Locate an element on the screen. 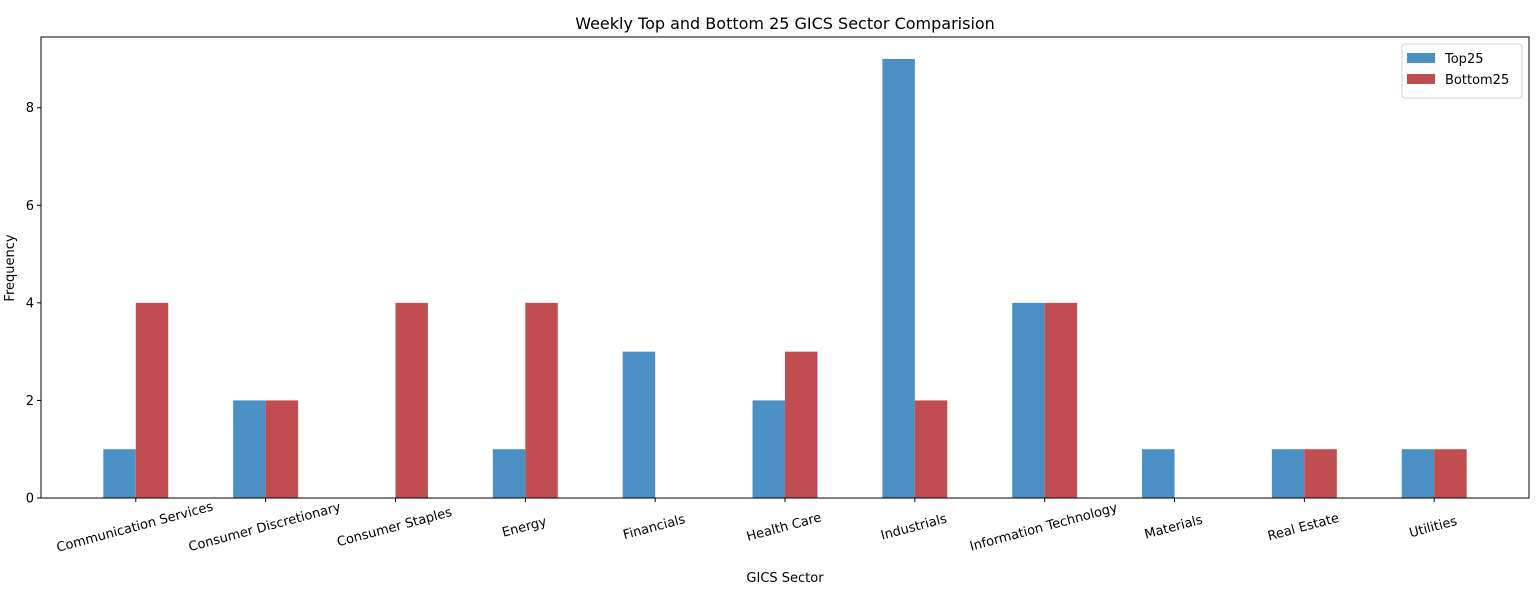 The width and height of the screenshot is (1540, 600). y-axis-label: Frequency is located at coordinates (10, 267).